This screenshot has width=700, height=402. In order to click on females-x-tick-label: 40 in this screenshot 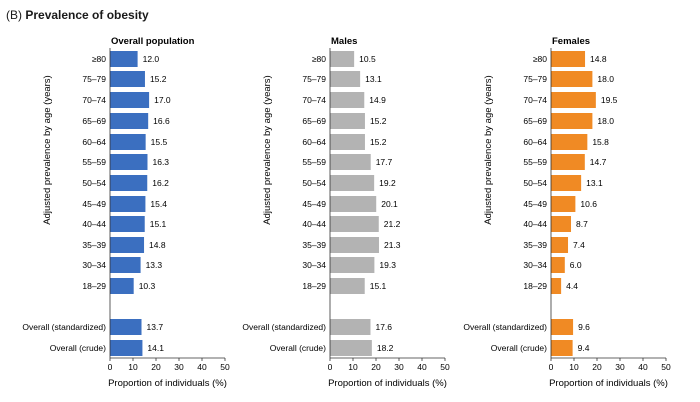, I will do `click(643, 367)`.